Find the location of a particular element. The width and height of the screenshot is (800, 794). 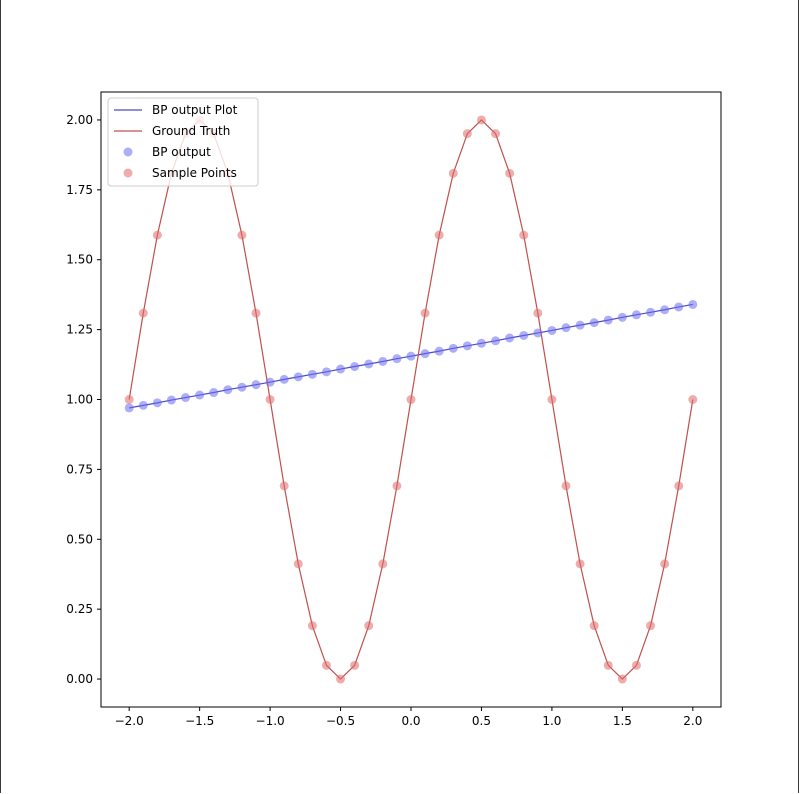

legend-label-0: BP output Plot is located at coordinates (195, 110).